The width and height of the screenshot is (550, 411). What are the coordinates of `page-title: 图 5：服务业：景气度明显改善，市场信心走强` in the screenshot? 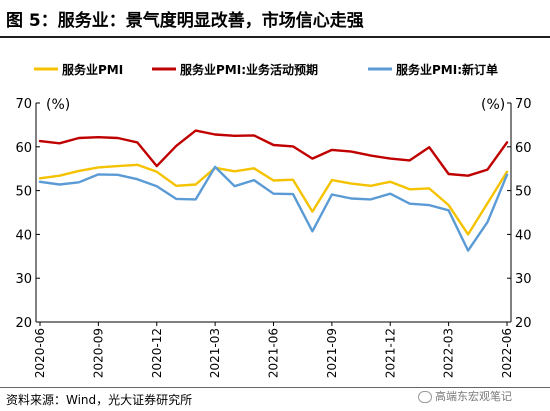 It's located at (185, 21).